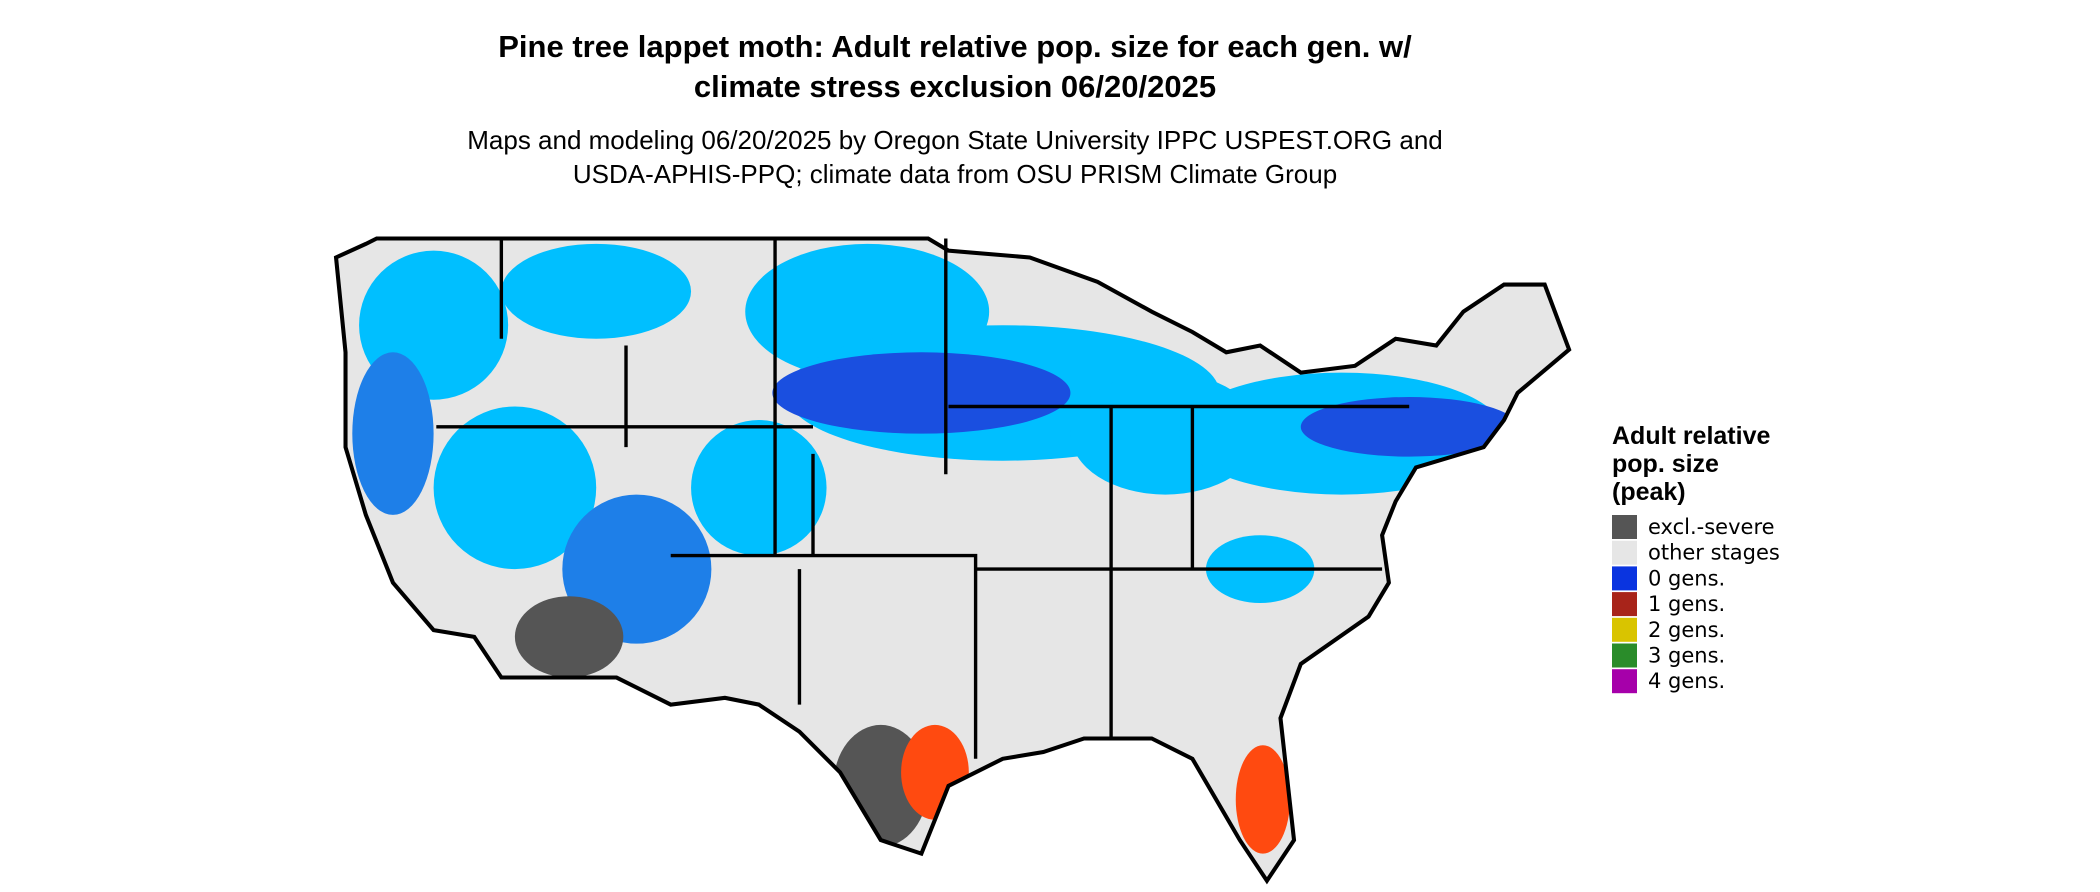 Image resolution: width=2100 pixels, height=892 pixels. Describe the element at coordinates (1686, 681) in the screenshot. I see `legend-label: 4 gens.` at that location.